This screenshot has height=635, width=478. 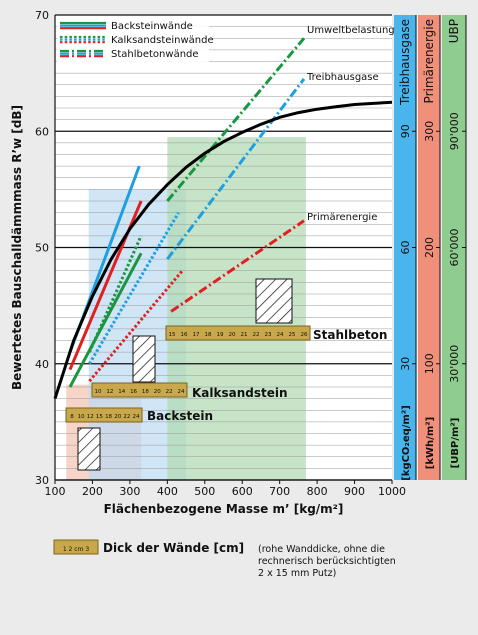 I want to click on footnote-line: rechnerisch berücksichtigten, so click(x=327, y=561).